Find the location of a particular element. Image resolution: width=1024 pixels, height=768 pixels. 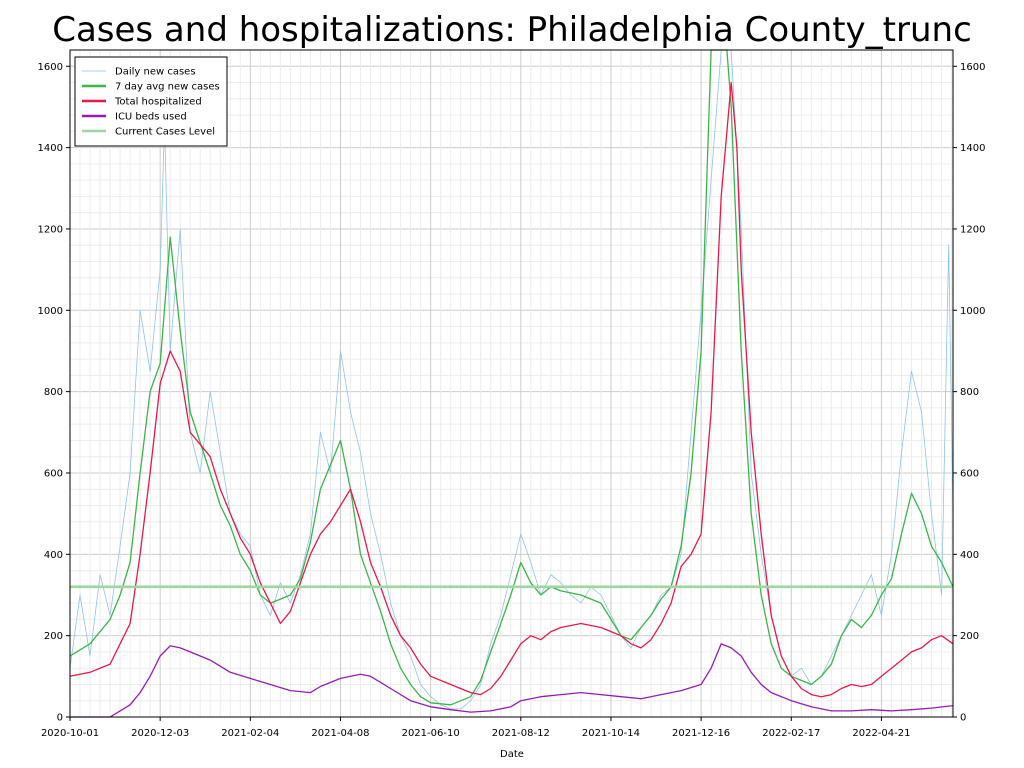

y-tick-label-left: 200 is located at coordinates (53, 636).